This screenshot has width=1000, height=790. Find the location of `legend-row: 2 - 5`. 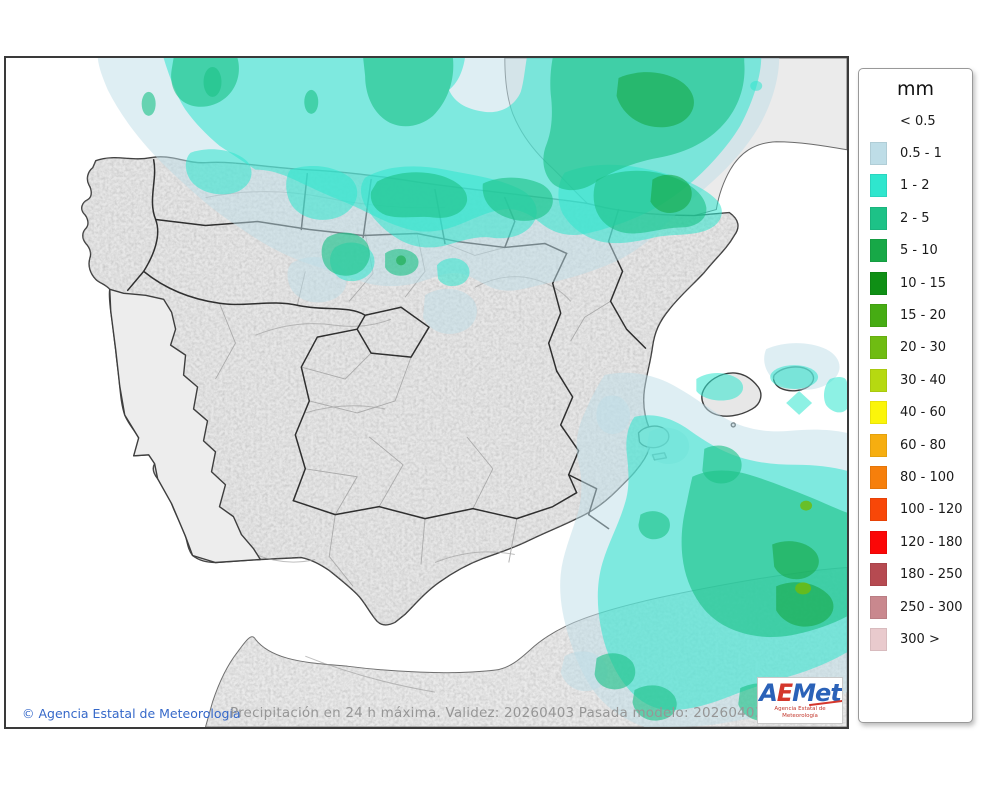

legend-row: 2 - 5 is located at coordinates (915, 218).